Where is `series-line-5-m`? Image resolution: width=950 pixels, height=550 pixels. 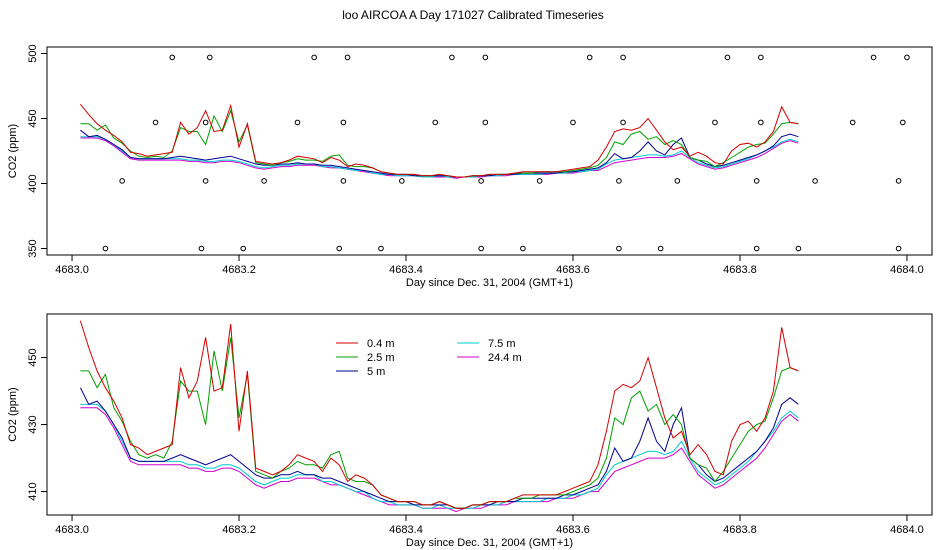
series-line-5-m is located at coordinates (439, 153).